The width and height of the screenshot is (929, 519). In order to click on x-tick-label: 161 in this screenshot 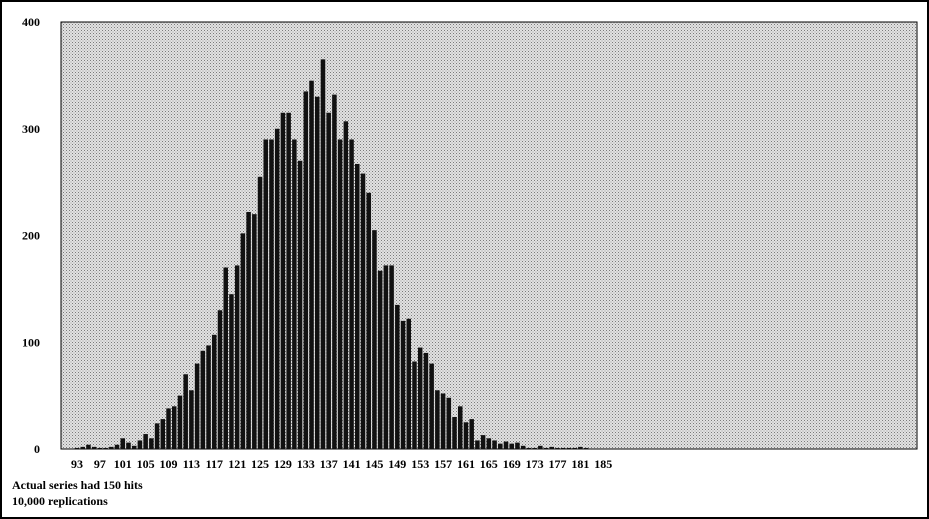, I will do `click(466, 464)`.